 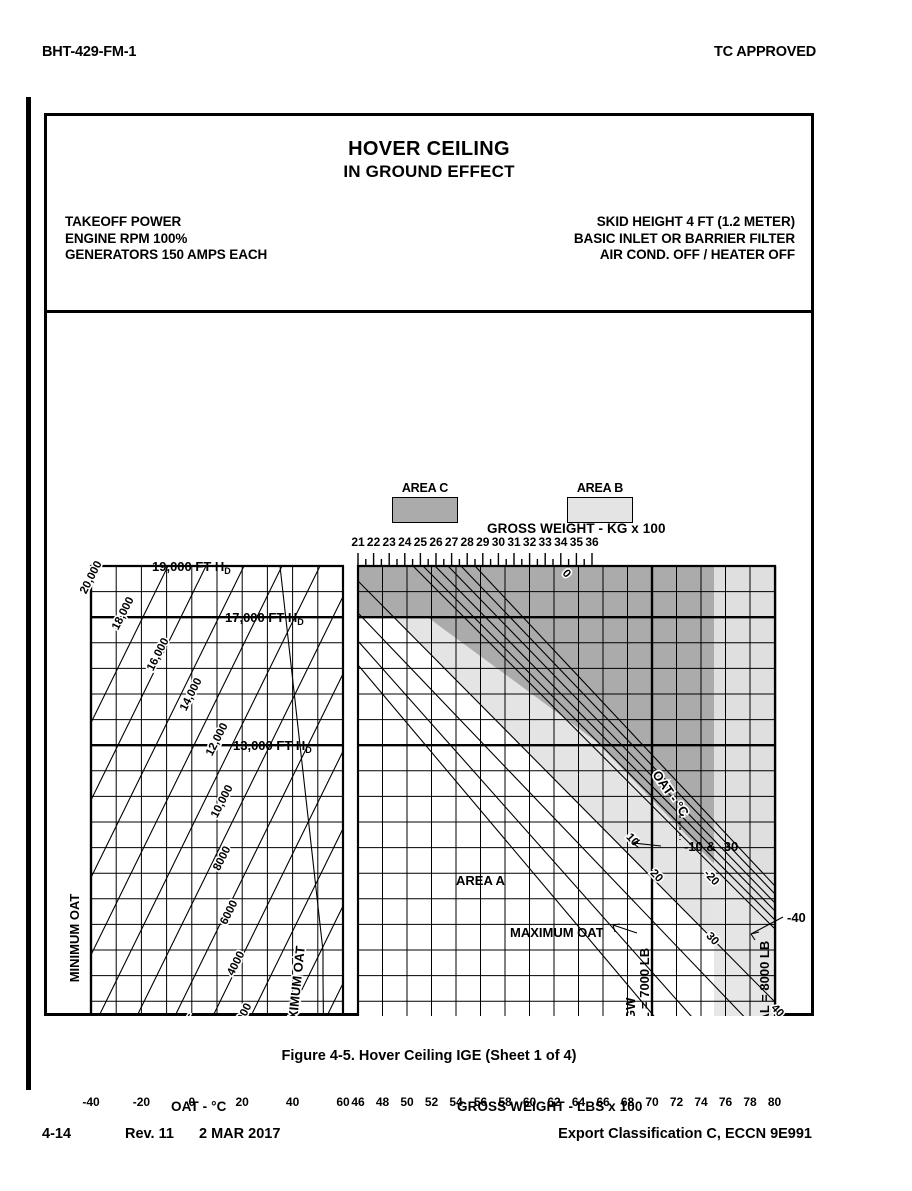 What do you see at coordinates (630, 1006) in the screenshot?
I see `max-gw-label-1: MAX GW` at bounding box center [630, 1006].